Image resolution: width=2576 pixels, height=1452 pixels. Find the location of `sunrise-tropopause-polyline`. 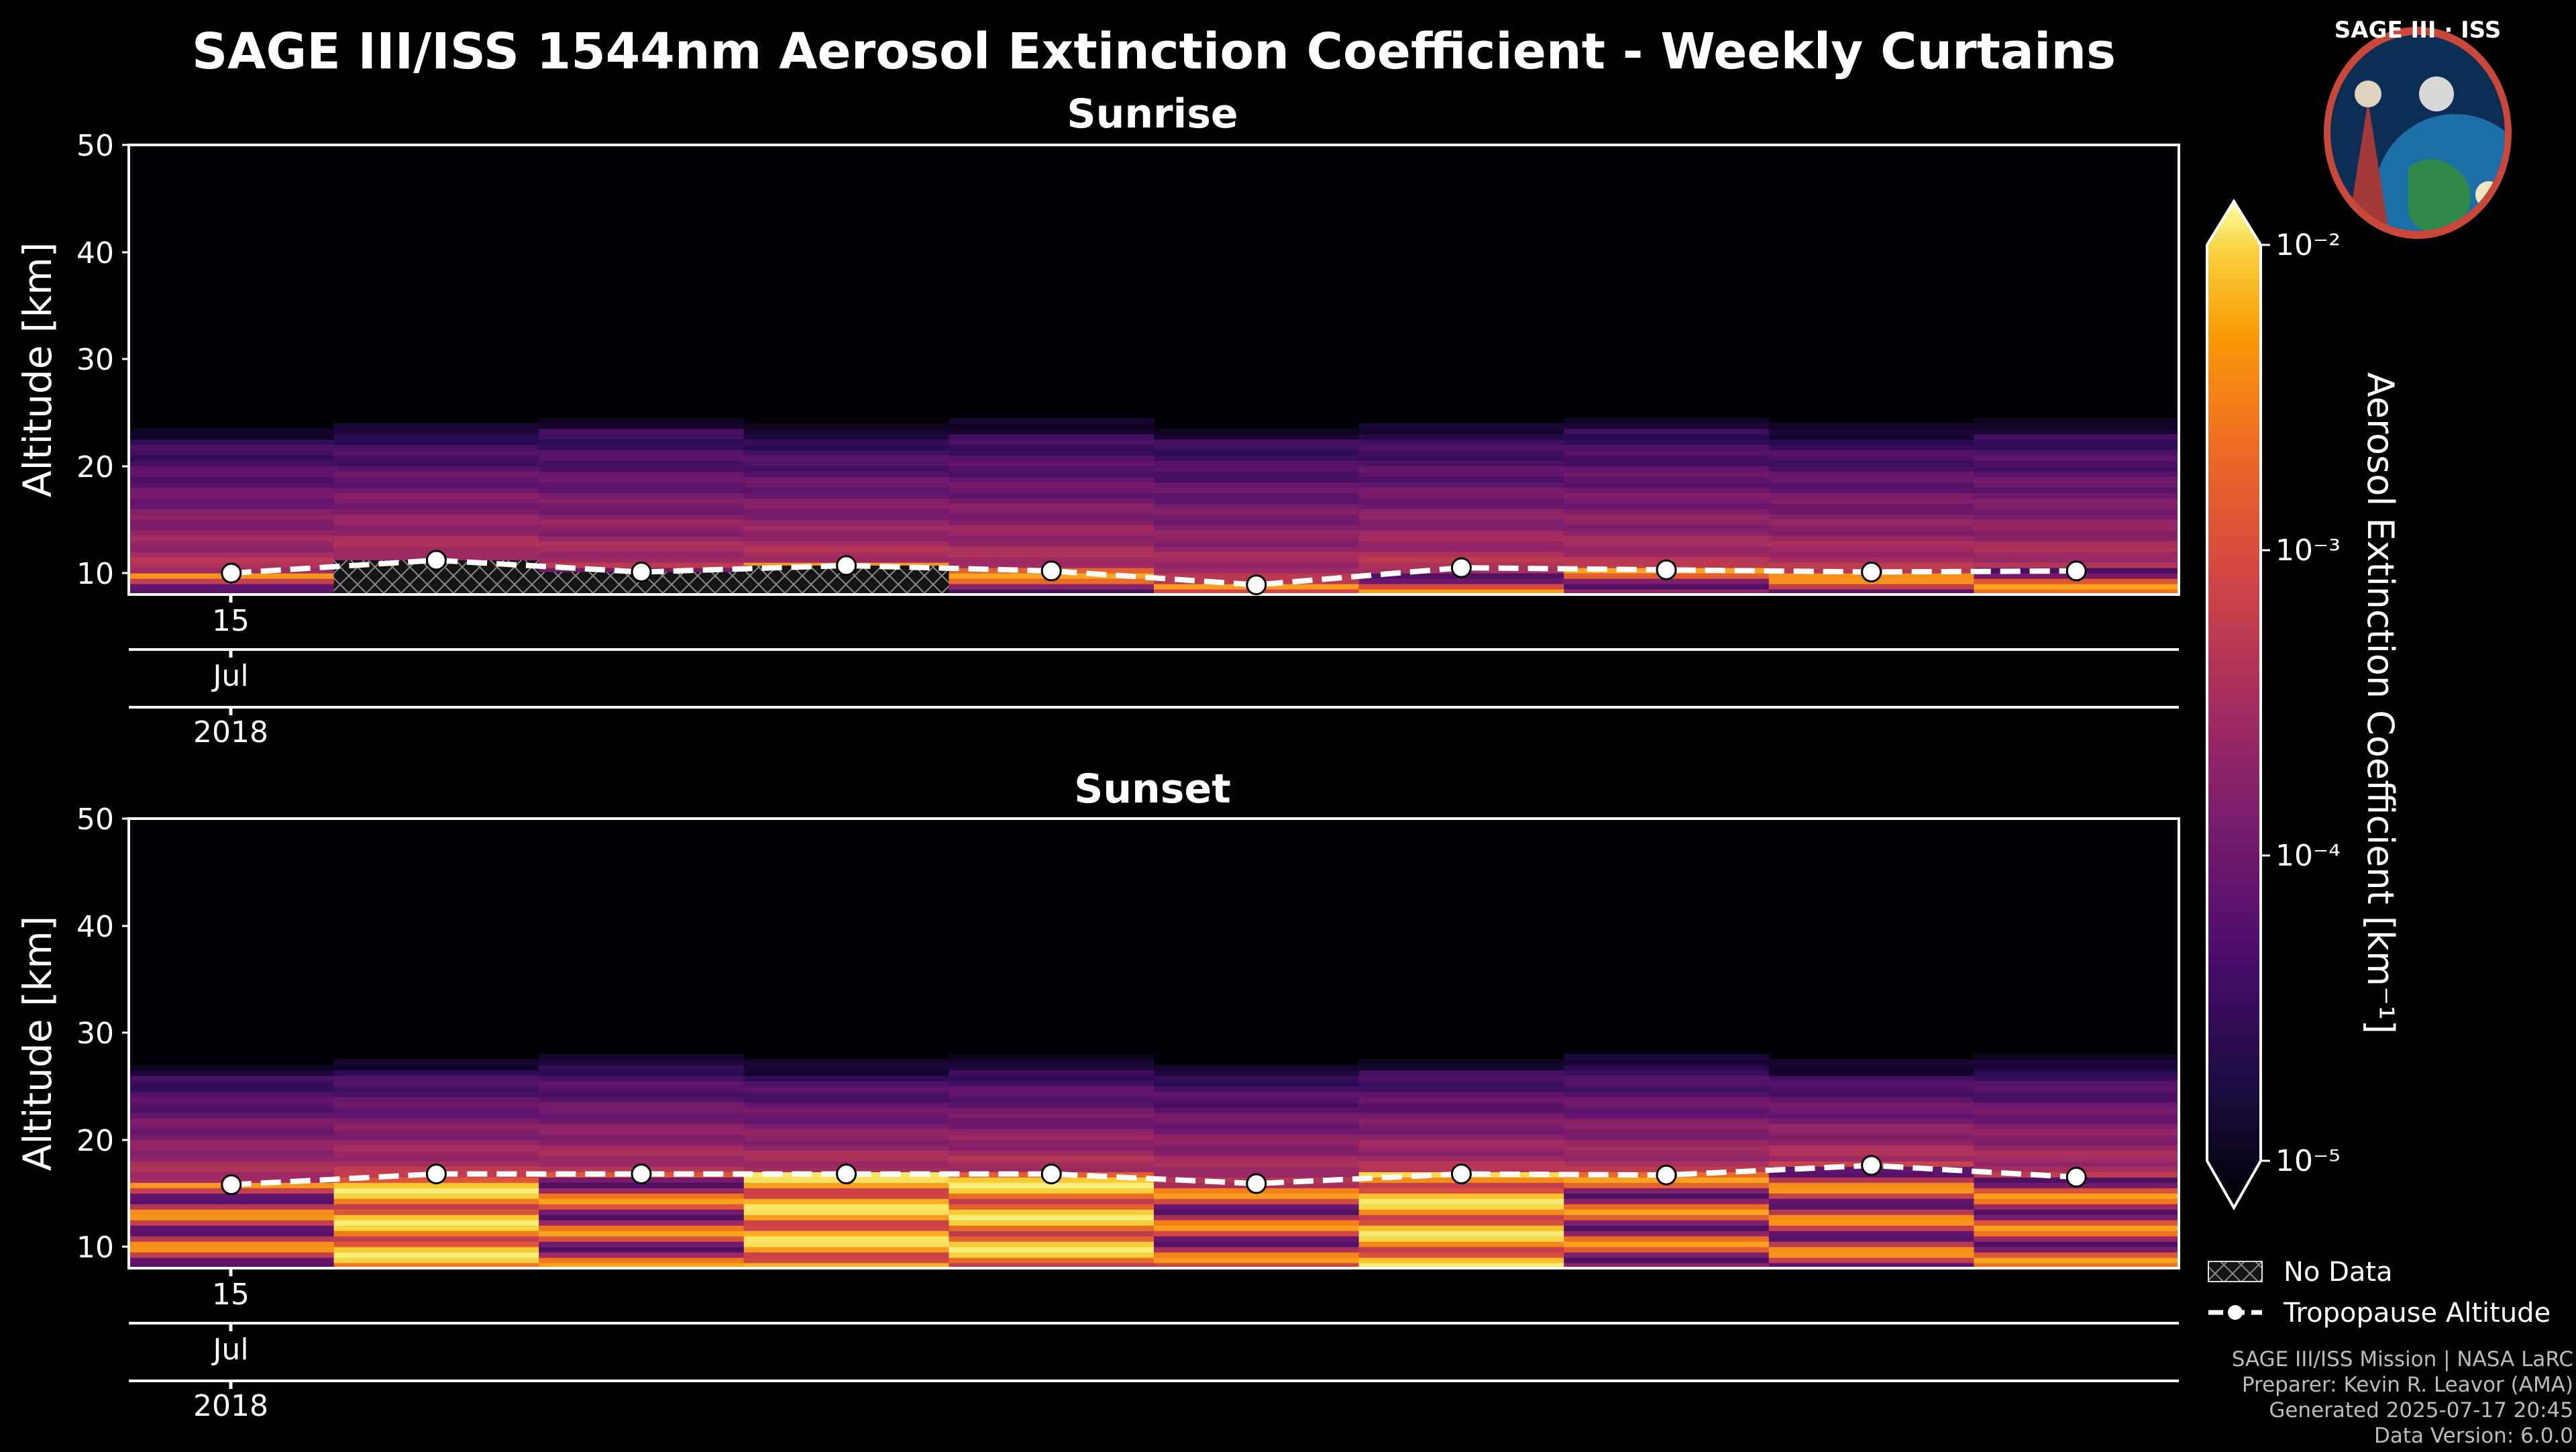

sunrise-tropopause-polyline is located at coordinates (1154, 572).